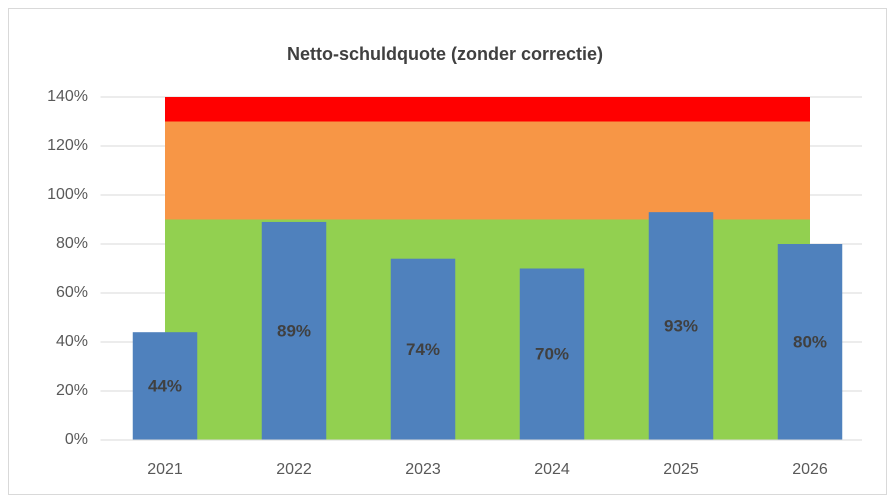  Describe the element at coordinates (72, 243) in the screenshot. I see `y-tick-label: 80%` at that location.